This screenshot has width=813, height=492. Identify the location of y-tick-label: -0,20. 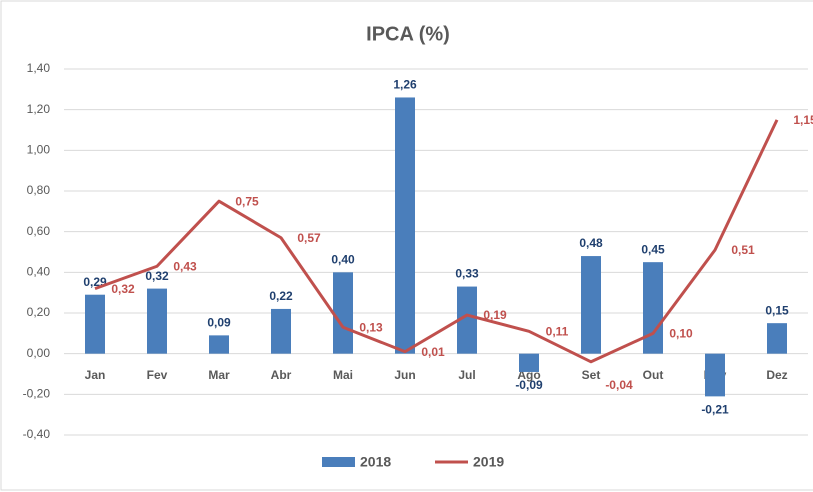
(37, 394).